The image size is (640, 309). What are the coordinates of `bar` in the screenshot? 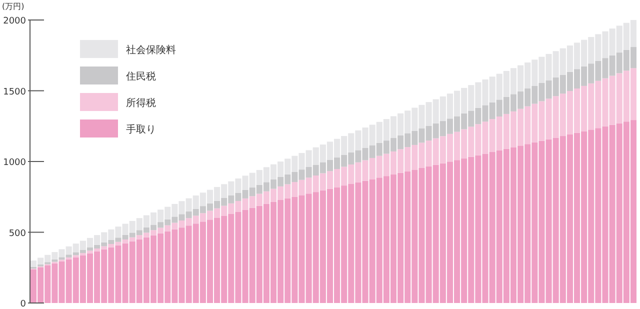 It's located at (55, 260).